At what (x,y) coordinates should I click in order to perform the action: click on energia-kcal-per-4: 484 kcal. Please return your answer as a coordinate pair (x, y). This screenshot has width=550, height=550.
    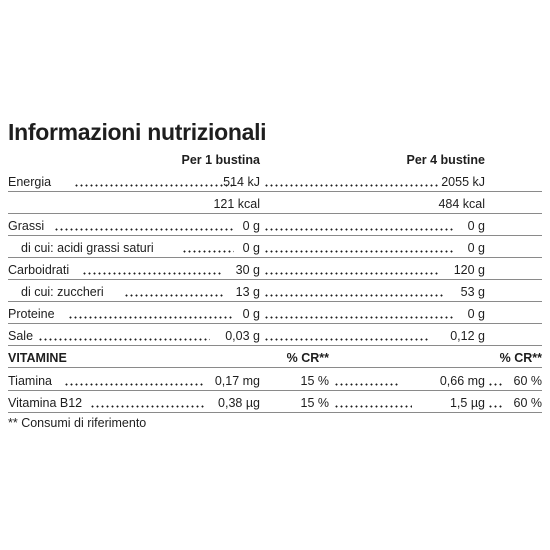
    Looking at the image, I should click on (461, 204).